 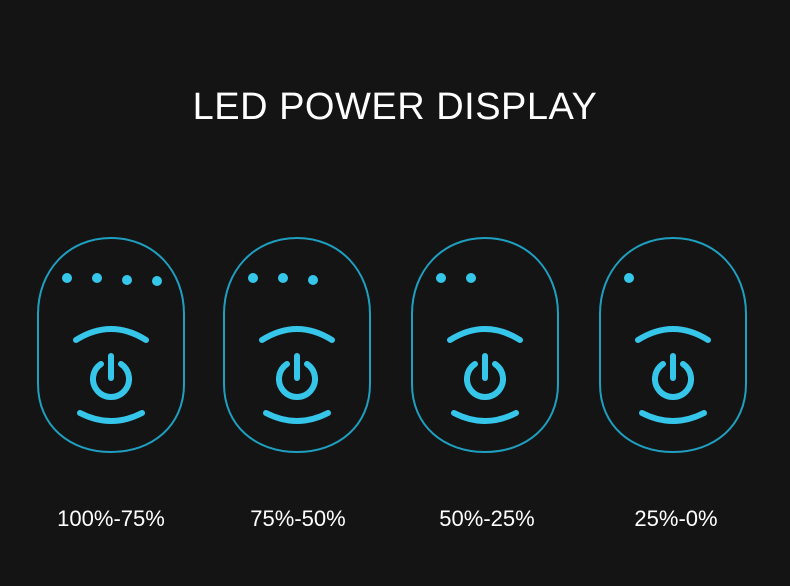 I want to click on battery-range-label: 50%-25%, so click(x=487, y=518).